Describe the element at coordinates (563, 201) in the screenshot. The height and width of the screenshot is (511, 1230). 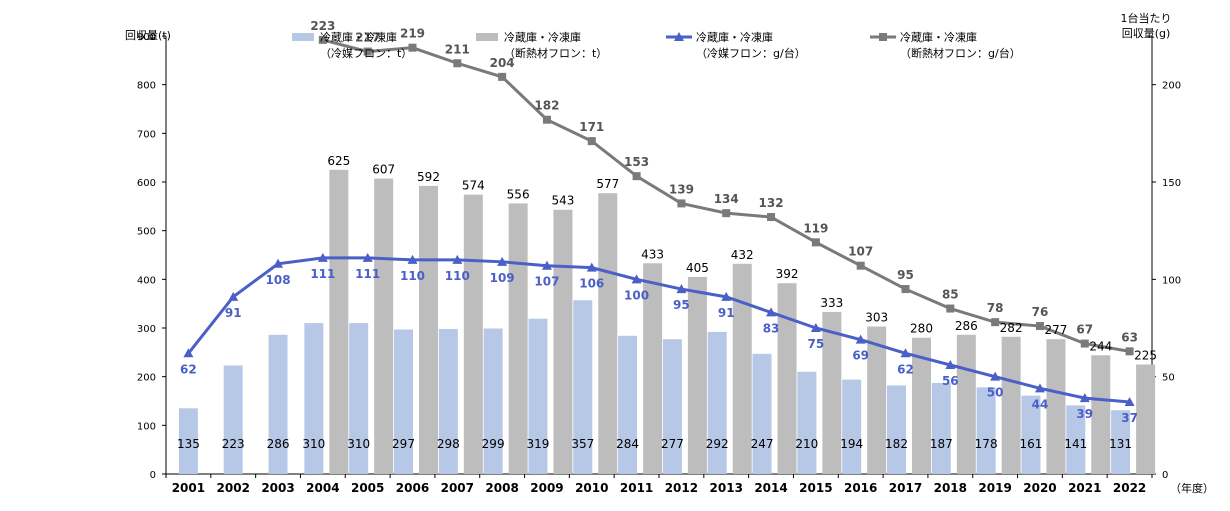
I see `bar-label-insulation-t: 543` at that location.